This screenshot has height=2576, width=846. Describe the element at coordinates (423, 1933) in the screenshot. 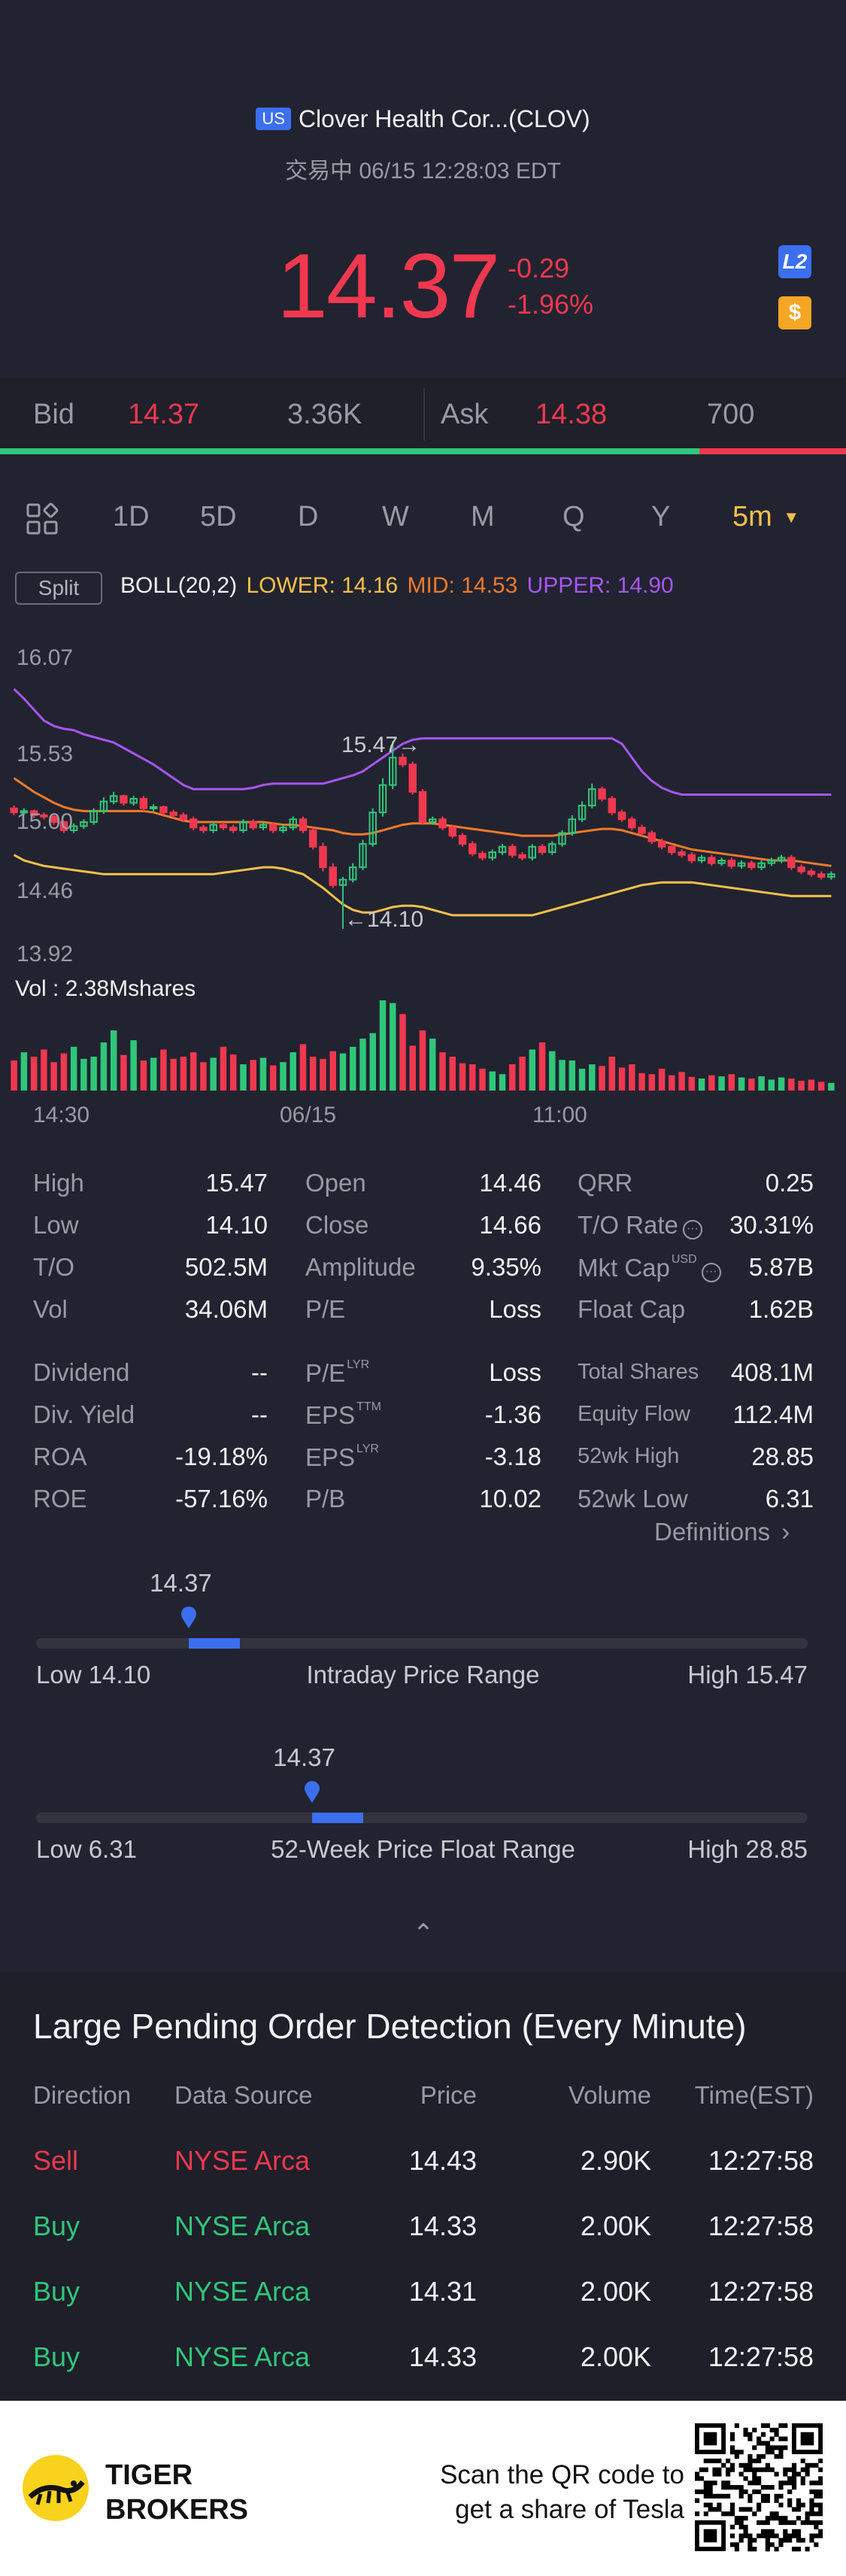

I see `chevron-up-icon: ⌃` at that location.